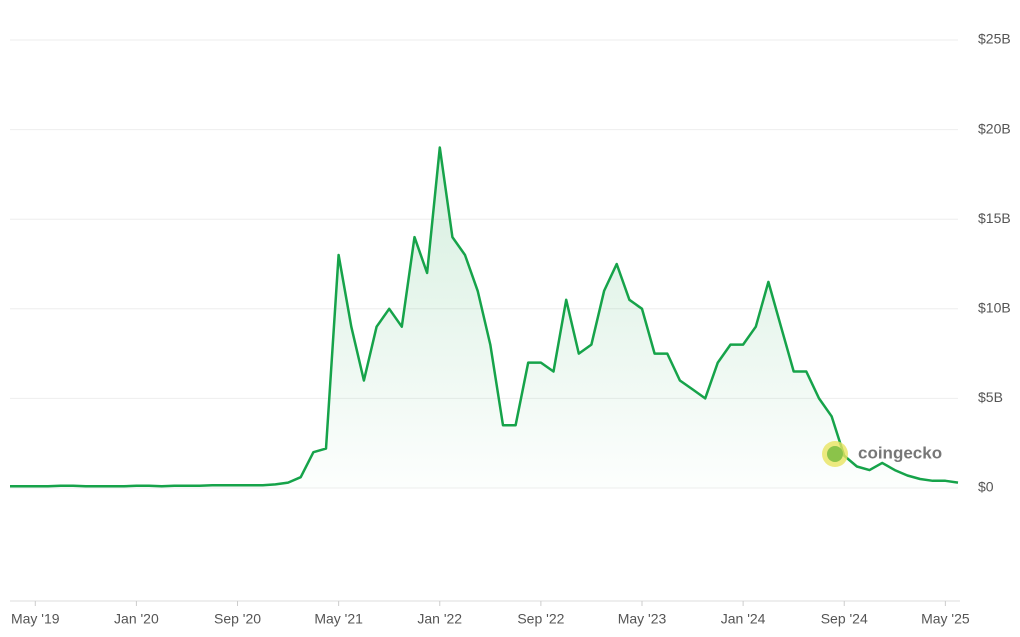 The image size is (1020, 637). I want to click on x-tick-label: Jan '24, so click(743, 619).